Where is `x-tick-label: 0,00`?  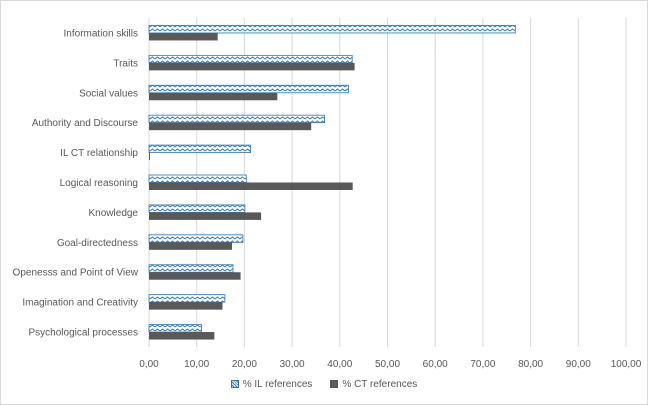
x-tick-label: 0,00 is located at coordinates (149, 364).